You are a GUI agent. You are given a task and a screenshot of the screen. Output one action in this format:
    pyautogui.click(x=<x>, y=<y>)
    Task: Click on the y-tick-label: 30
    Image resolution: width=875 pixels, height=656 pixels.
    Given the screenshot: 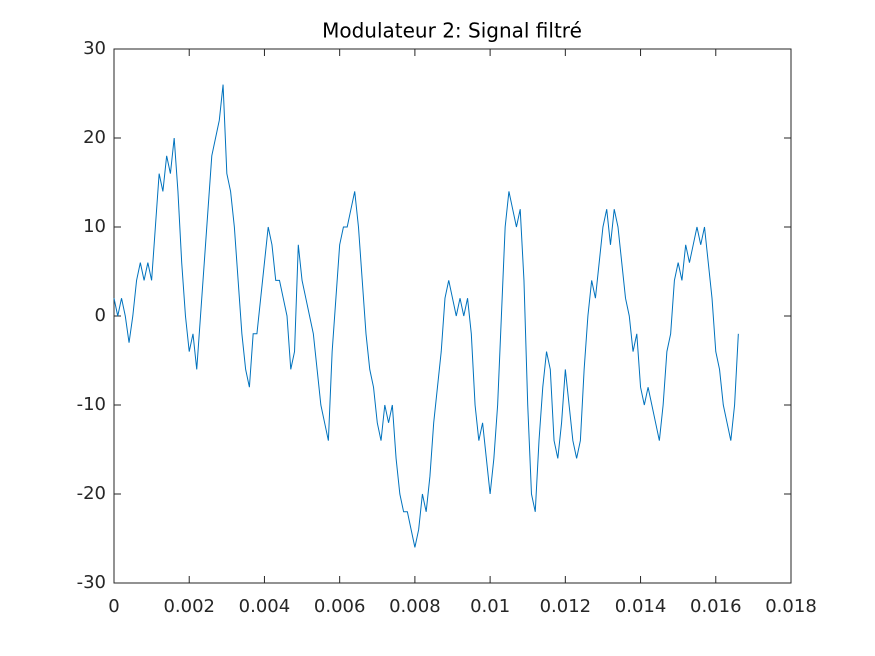 What is the action you would take?
    pyautogui.click(x=94, y=48)
    